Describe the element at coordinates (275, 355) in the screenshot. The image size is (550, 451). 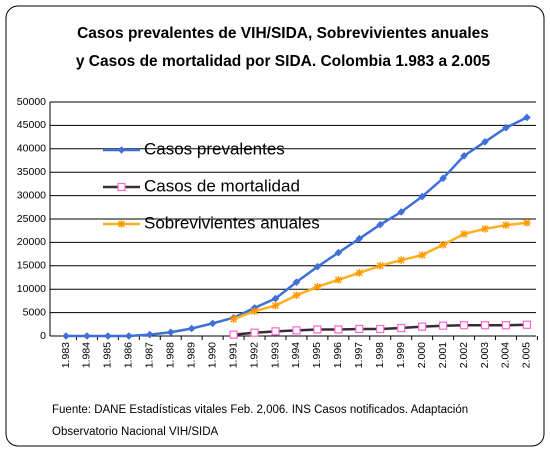
I see `x-tick-label: 1.993` at that location.